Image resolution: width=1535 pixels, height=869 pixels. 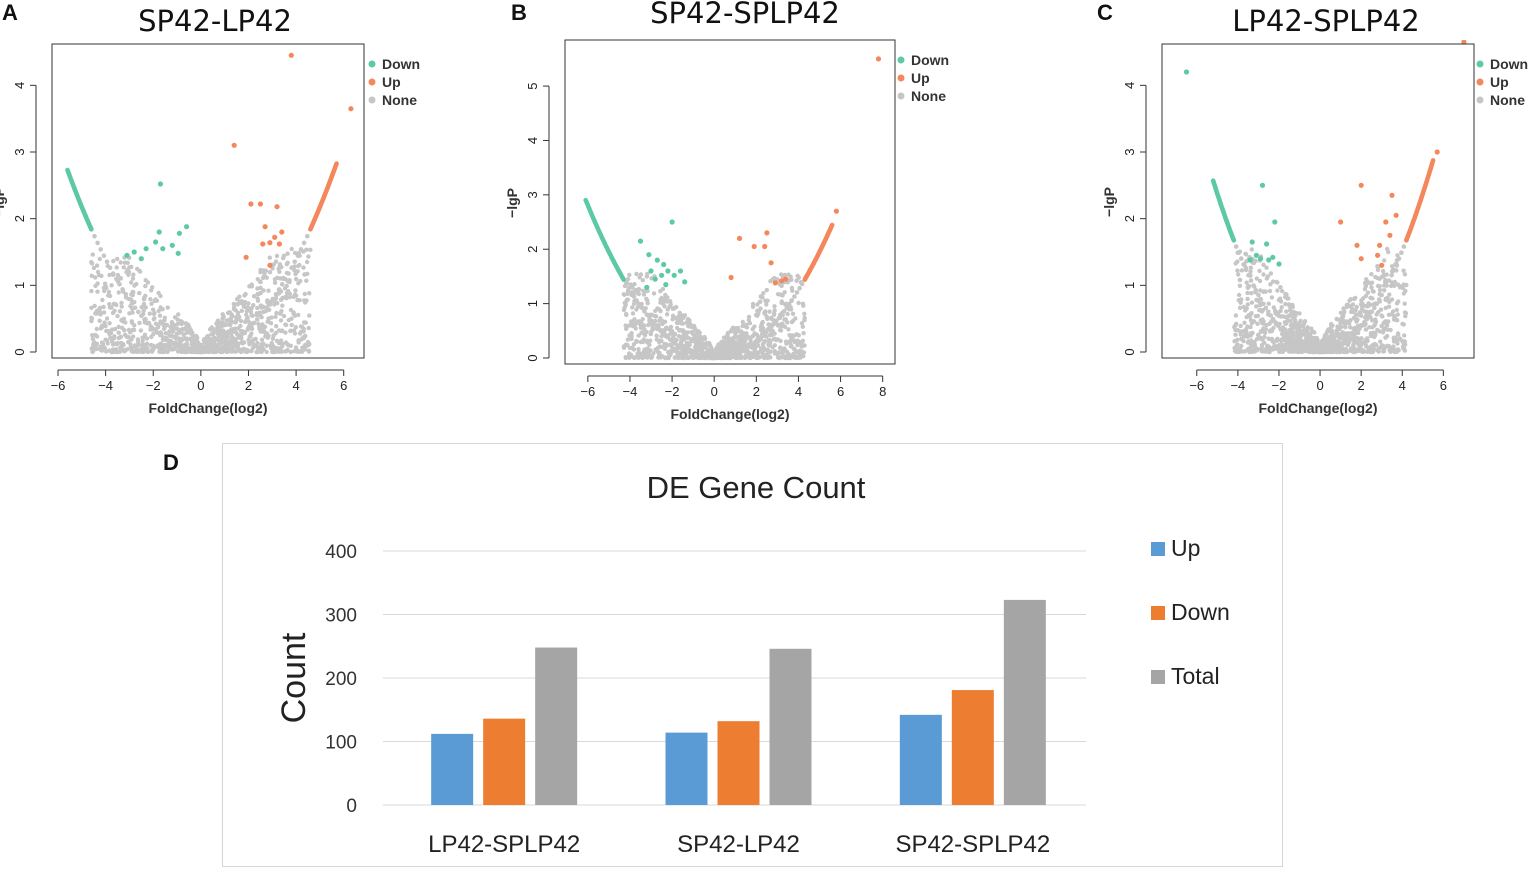 What do you see at coordinates (1252, 242) in the screenshot?
I see `down-point` at bounding box center [1252, 242].